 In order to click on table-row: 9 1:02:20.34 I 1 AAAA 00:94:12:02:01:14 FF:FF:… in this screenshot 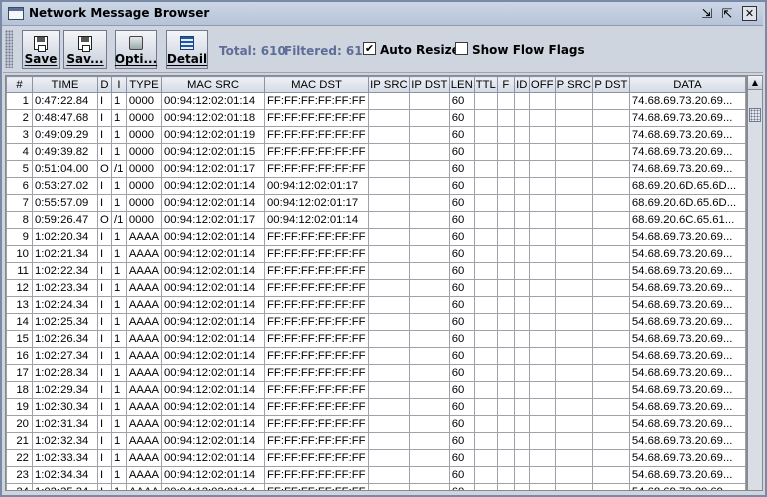, I will do `click(376, 237)`.